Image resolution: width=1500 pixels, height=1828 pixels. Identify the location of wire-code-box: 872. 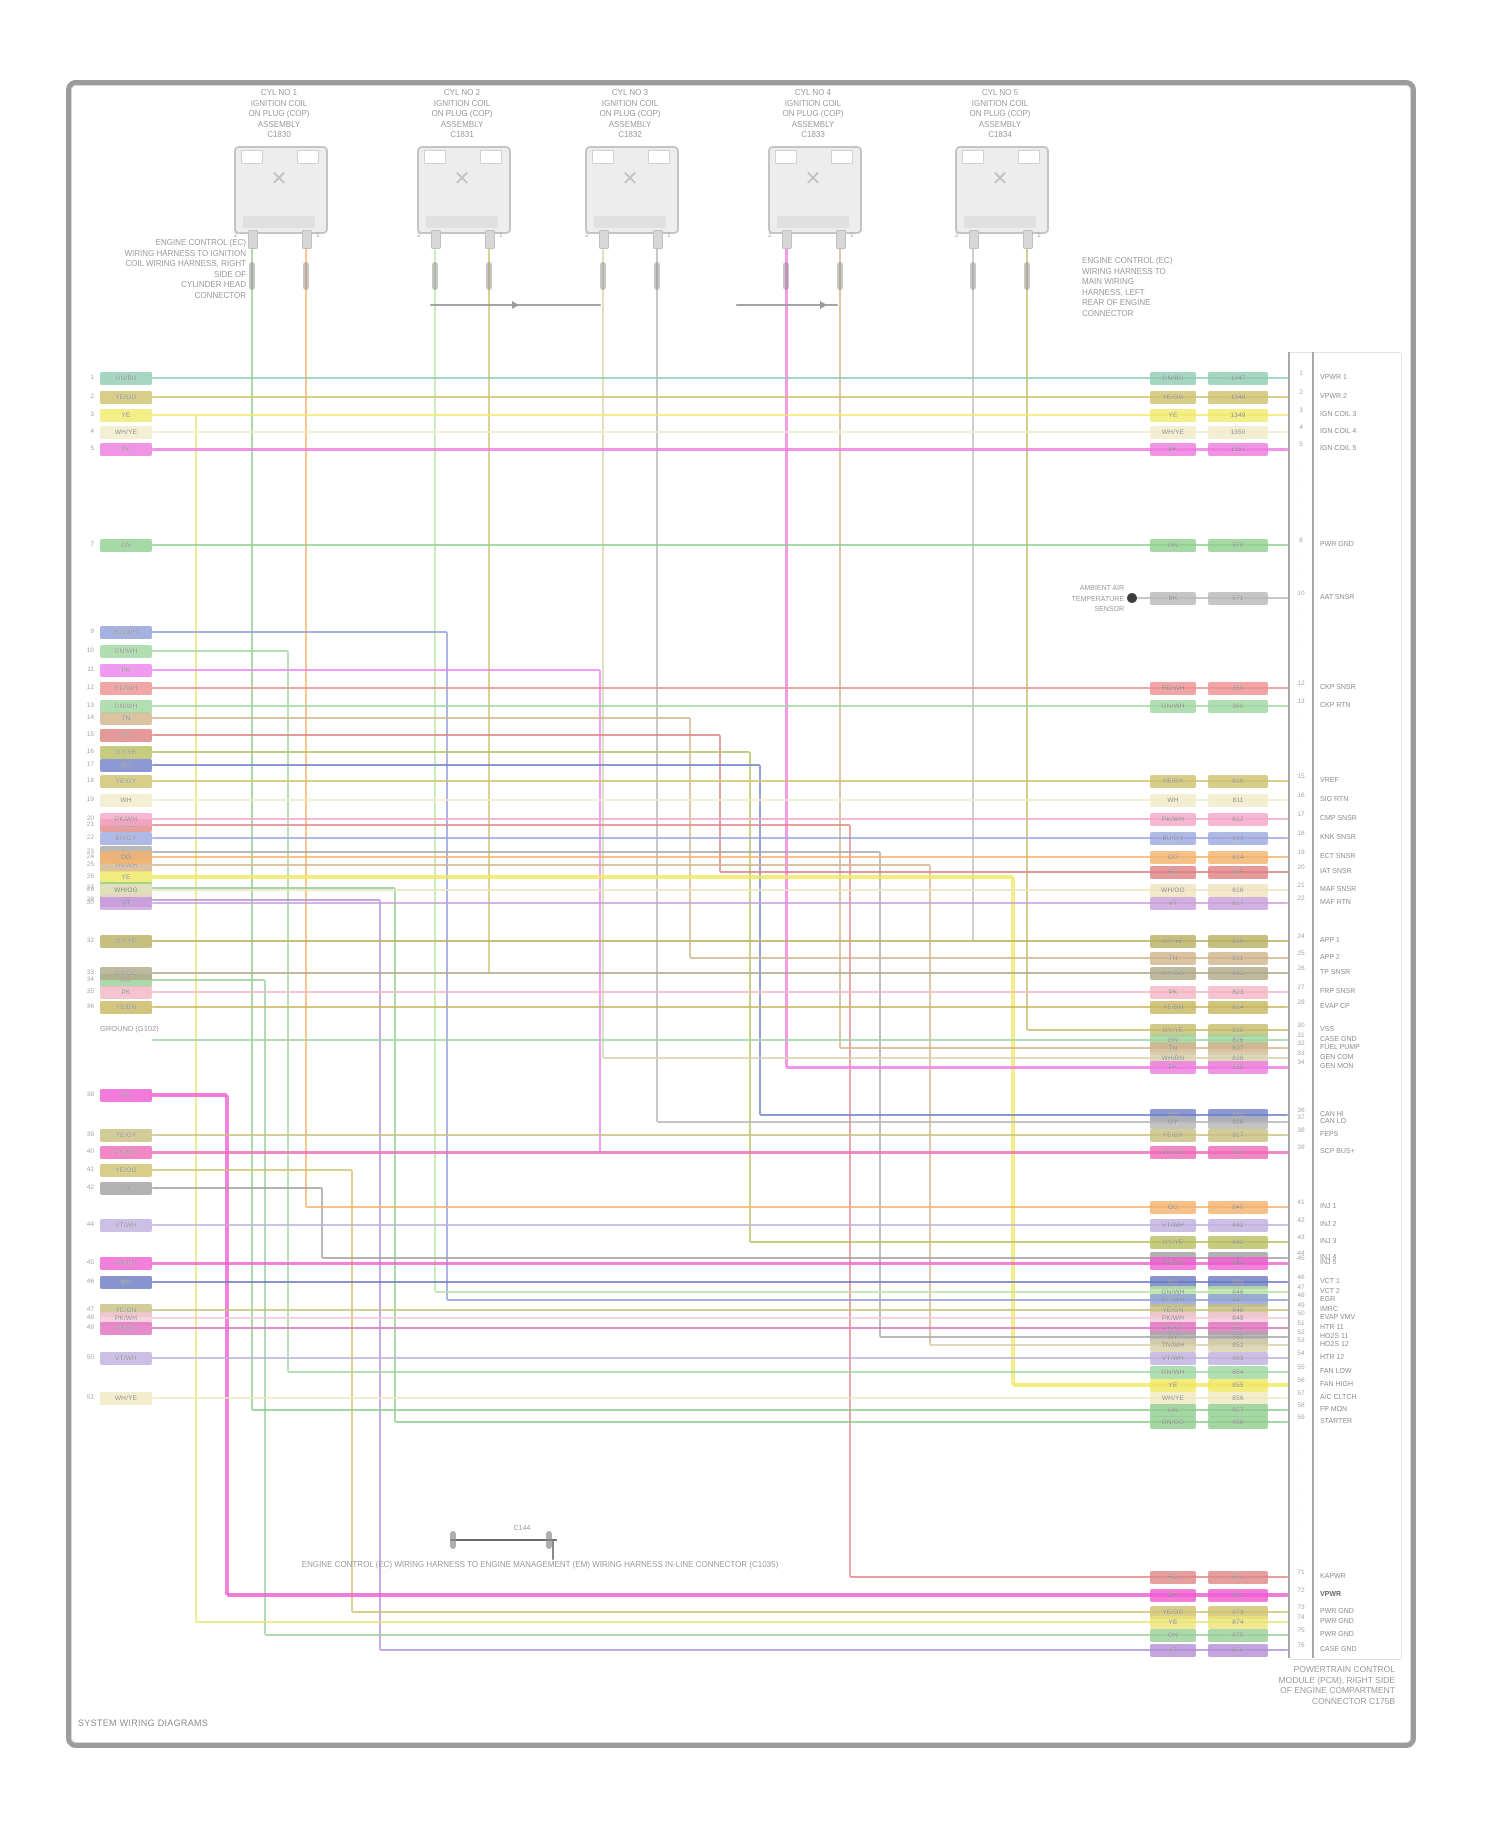
(1238, 1595).